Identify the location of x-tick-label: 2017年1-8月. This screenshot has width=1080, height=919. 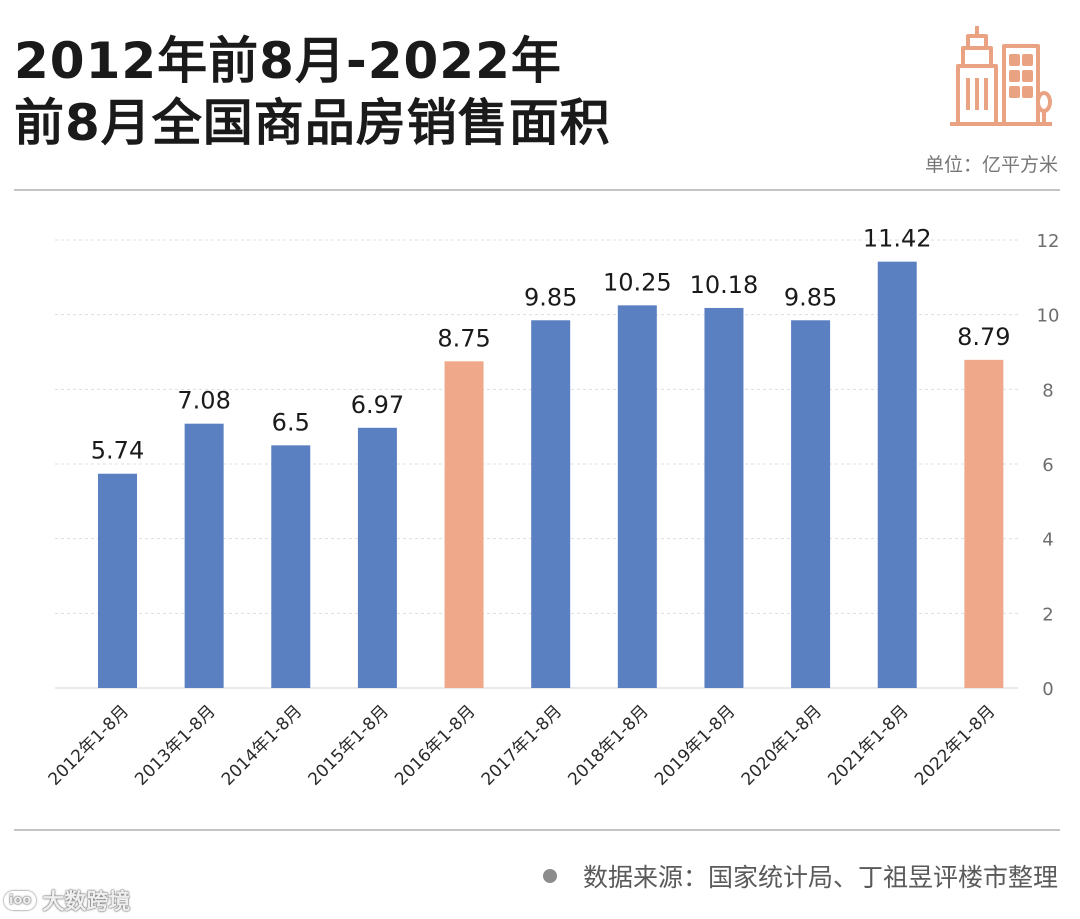
(522, 745).